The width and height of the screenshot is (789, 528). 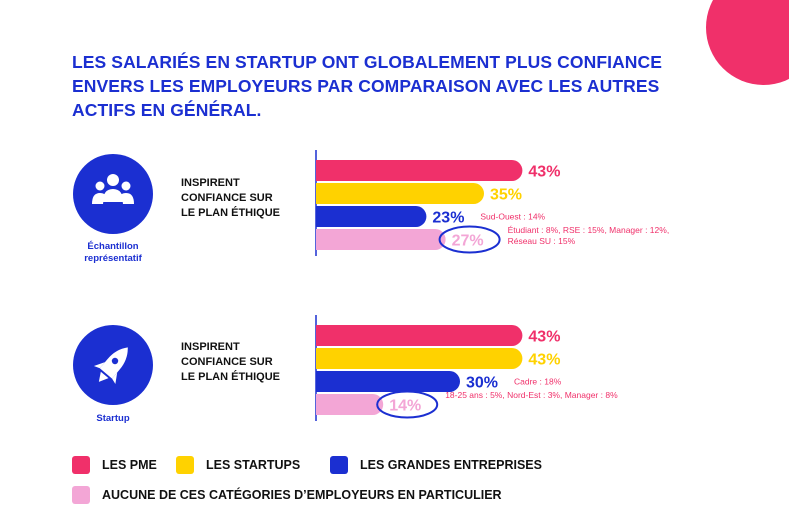 I want to click on data-label: 35%, so click(x=506, y=195).